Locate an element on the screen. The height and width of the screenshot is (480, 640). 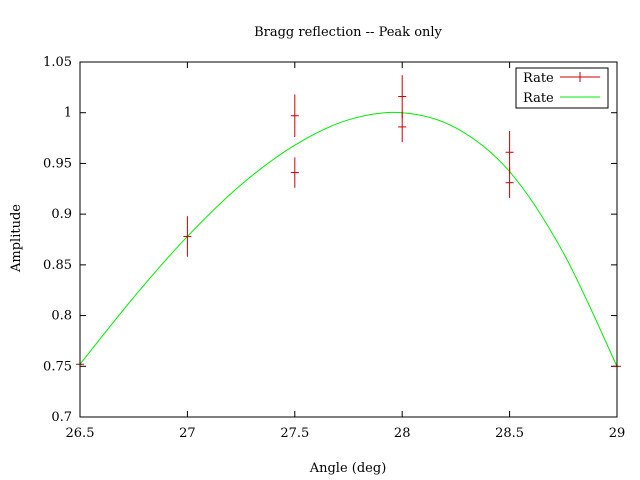
y-tick-label: 0.75 is located at coordinates (57, 366).